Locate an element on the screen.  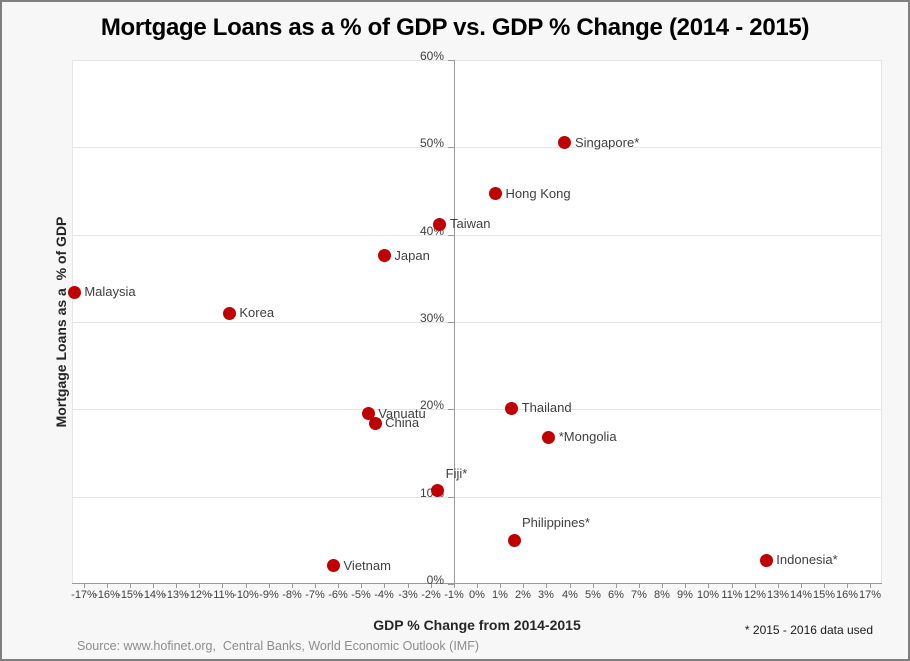
point-label-vietnam: Vietnam is located at coordinates (367, 565).